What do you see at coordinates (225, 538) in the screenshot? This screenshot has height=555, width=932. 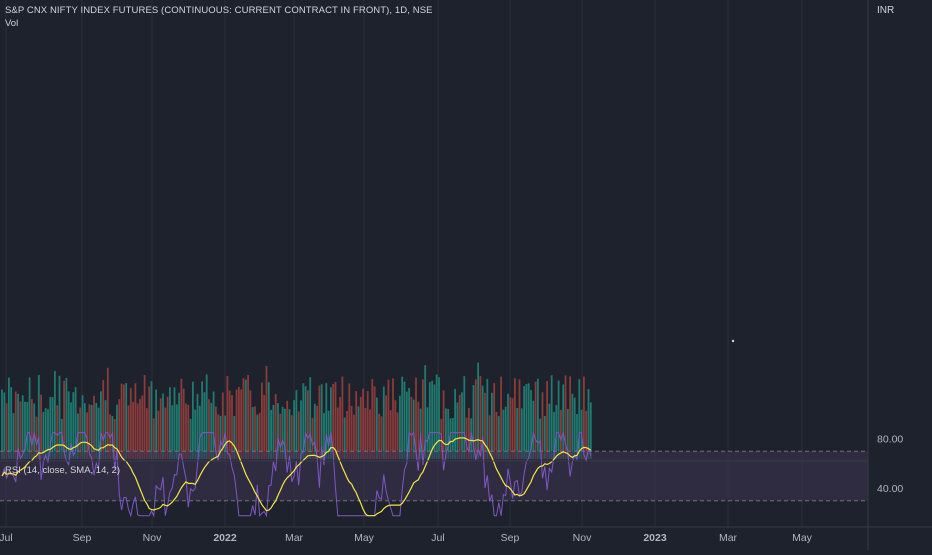 I see `time-tick: 2022` at bounding box center [225, 538].